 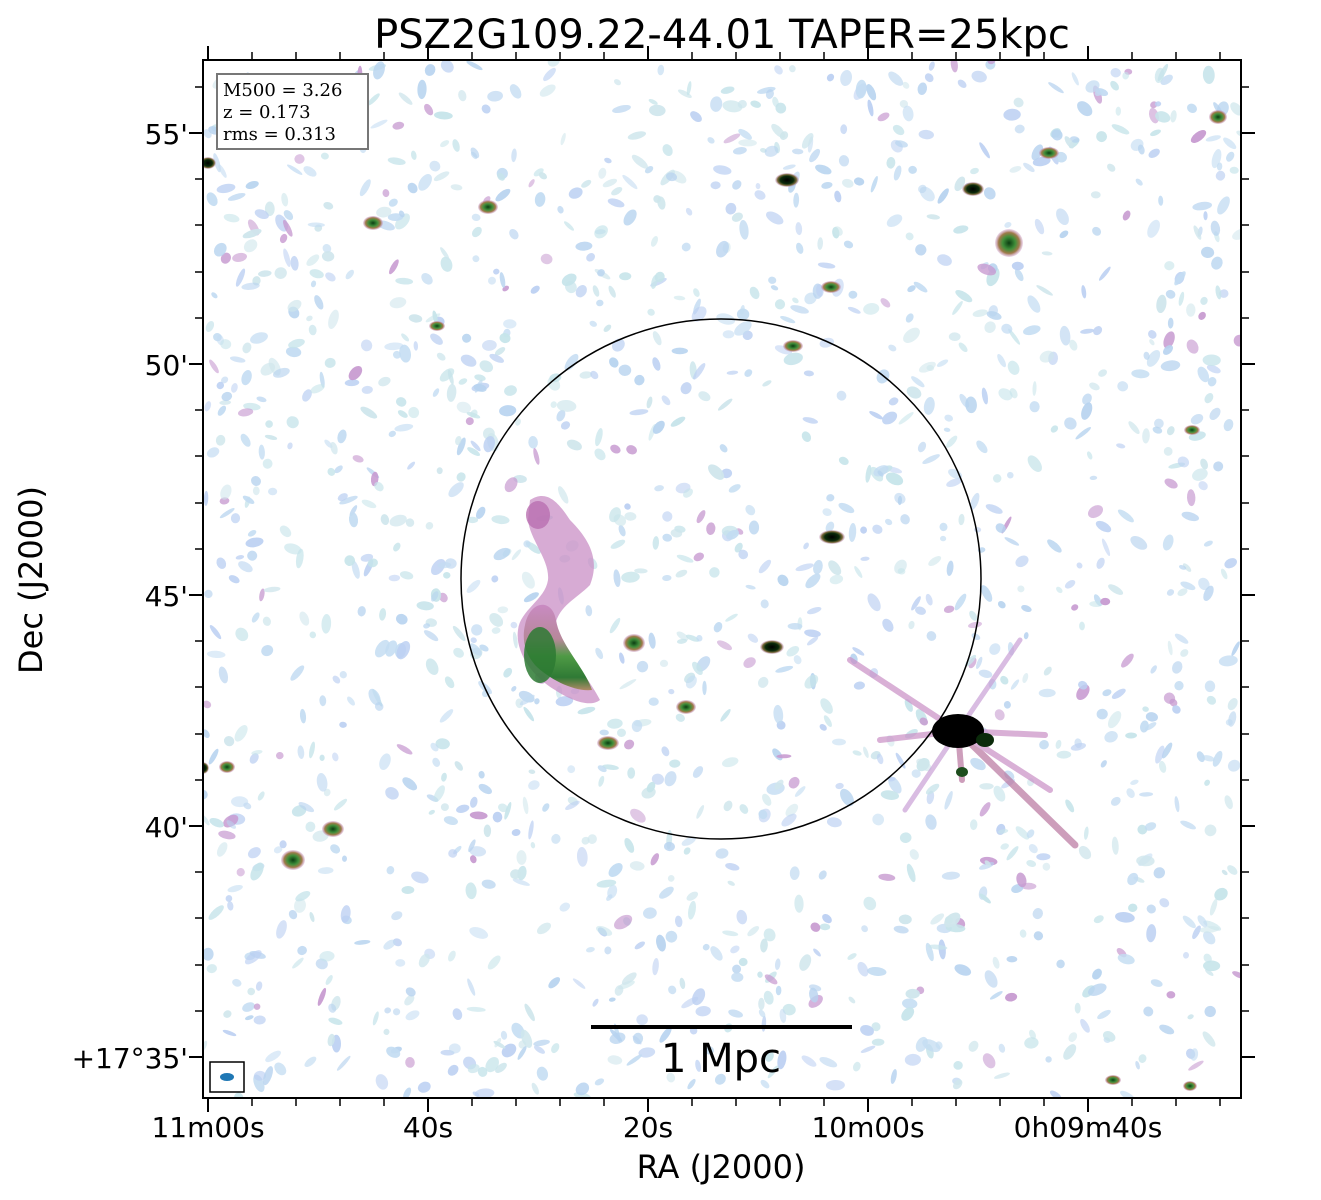 I want to click on info-redshift: z = 0.173, so click(x=267, y=112).